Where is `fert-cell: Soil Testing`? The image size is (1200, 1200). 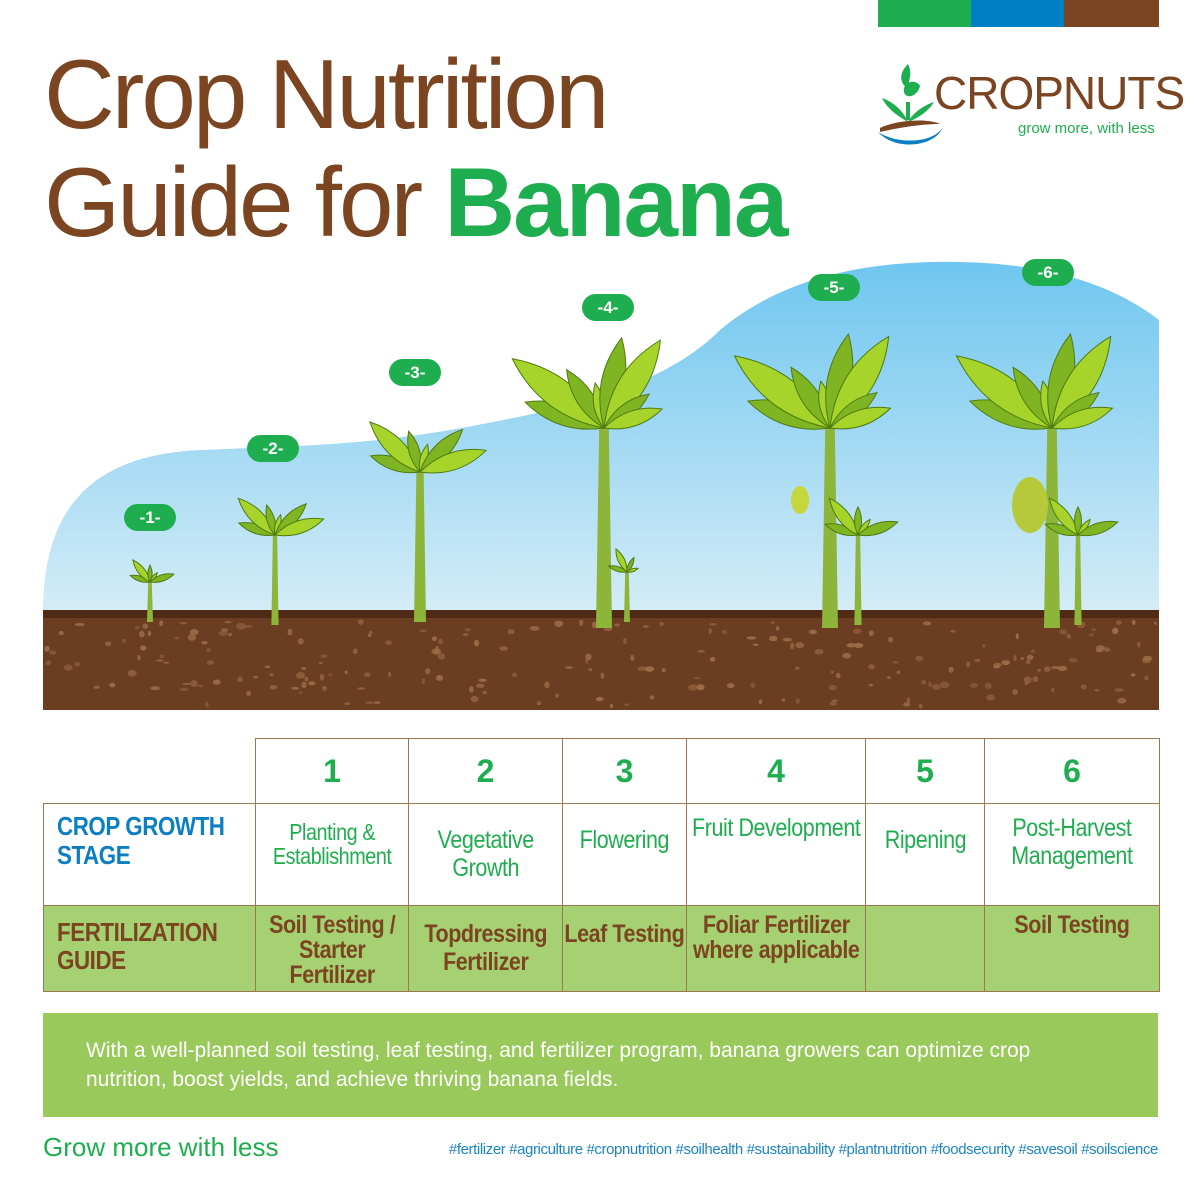 fert-cell: Soil Testing is located at coordinates (1072, 948).